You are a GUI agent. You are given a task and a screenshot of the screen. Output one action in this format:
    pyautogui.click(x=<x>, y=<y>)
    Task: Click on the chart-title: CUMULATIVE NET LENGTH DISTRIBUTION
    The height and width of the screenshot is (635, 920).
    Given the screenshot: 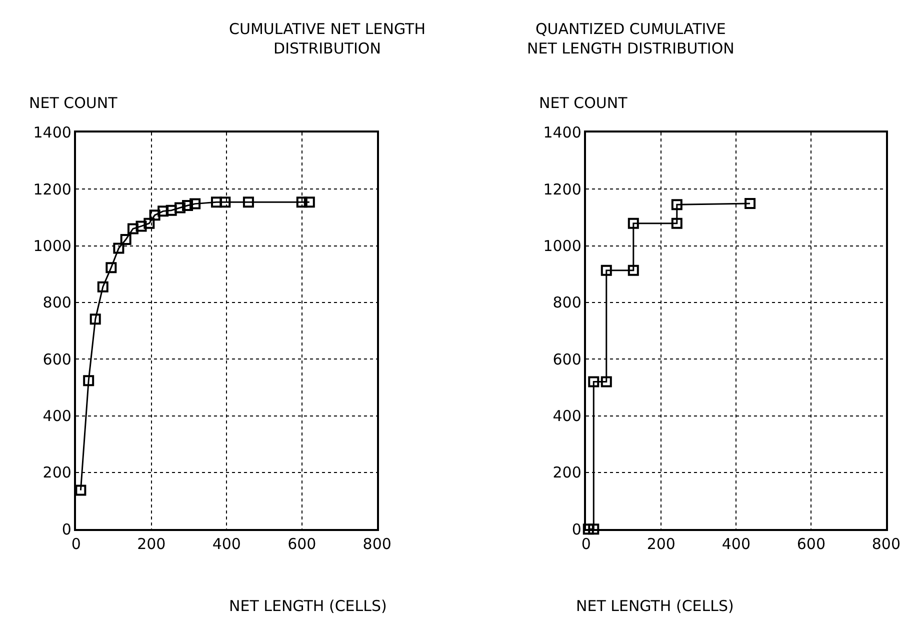 What is the action you would take?
    pyautogui.click(x=327, y=39)
    